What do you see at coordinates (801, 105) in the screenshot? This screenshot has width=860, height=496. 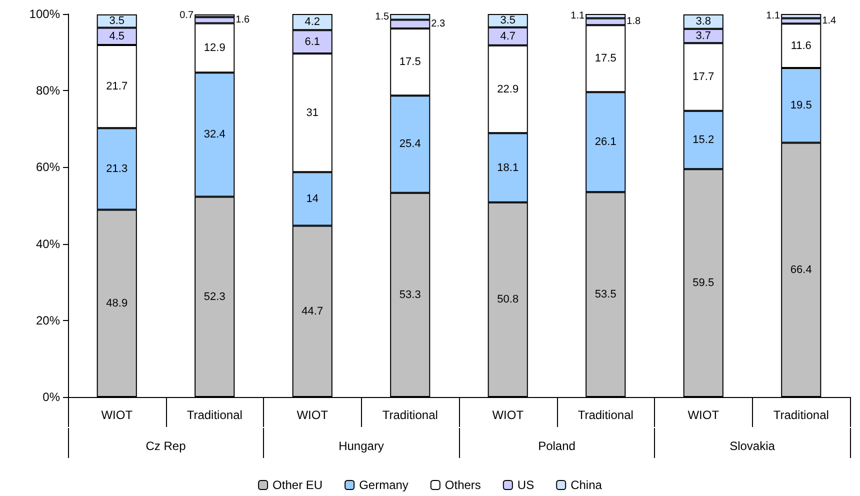 I see `data-label: 19.5` at bounding box center [801, 105].